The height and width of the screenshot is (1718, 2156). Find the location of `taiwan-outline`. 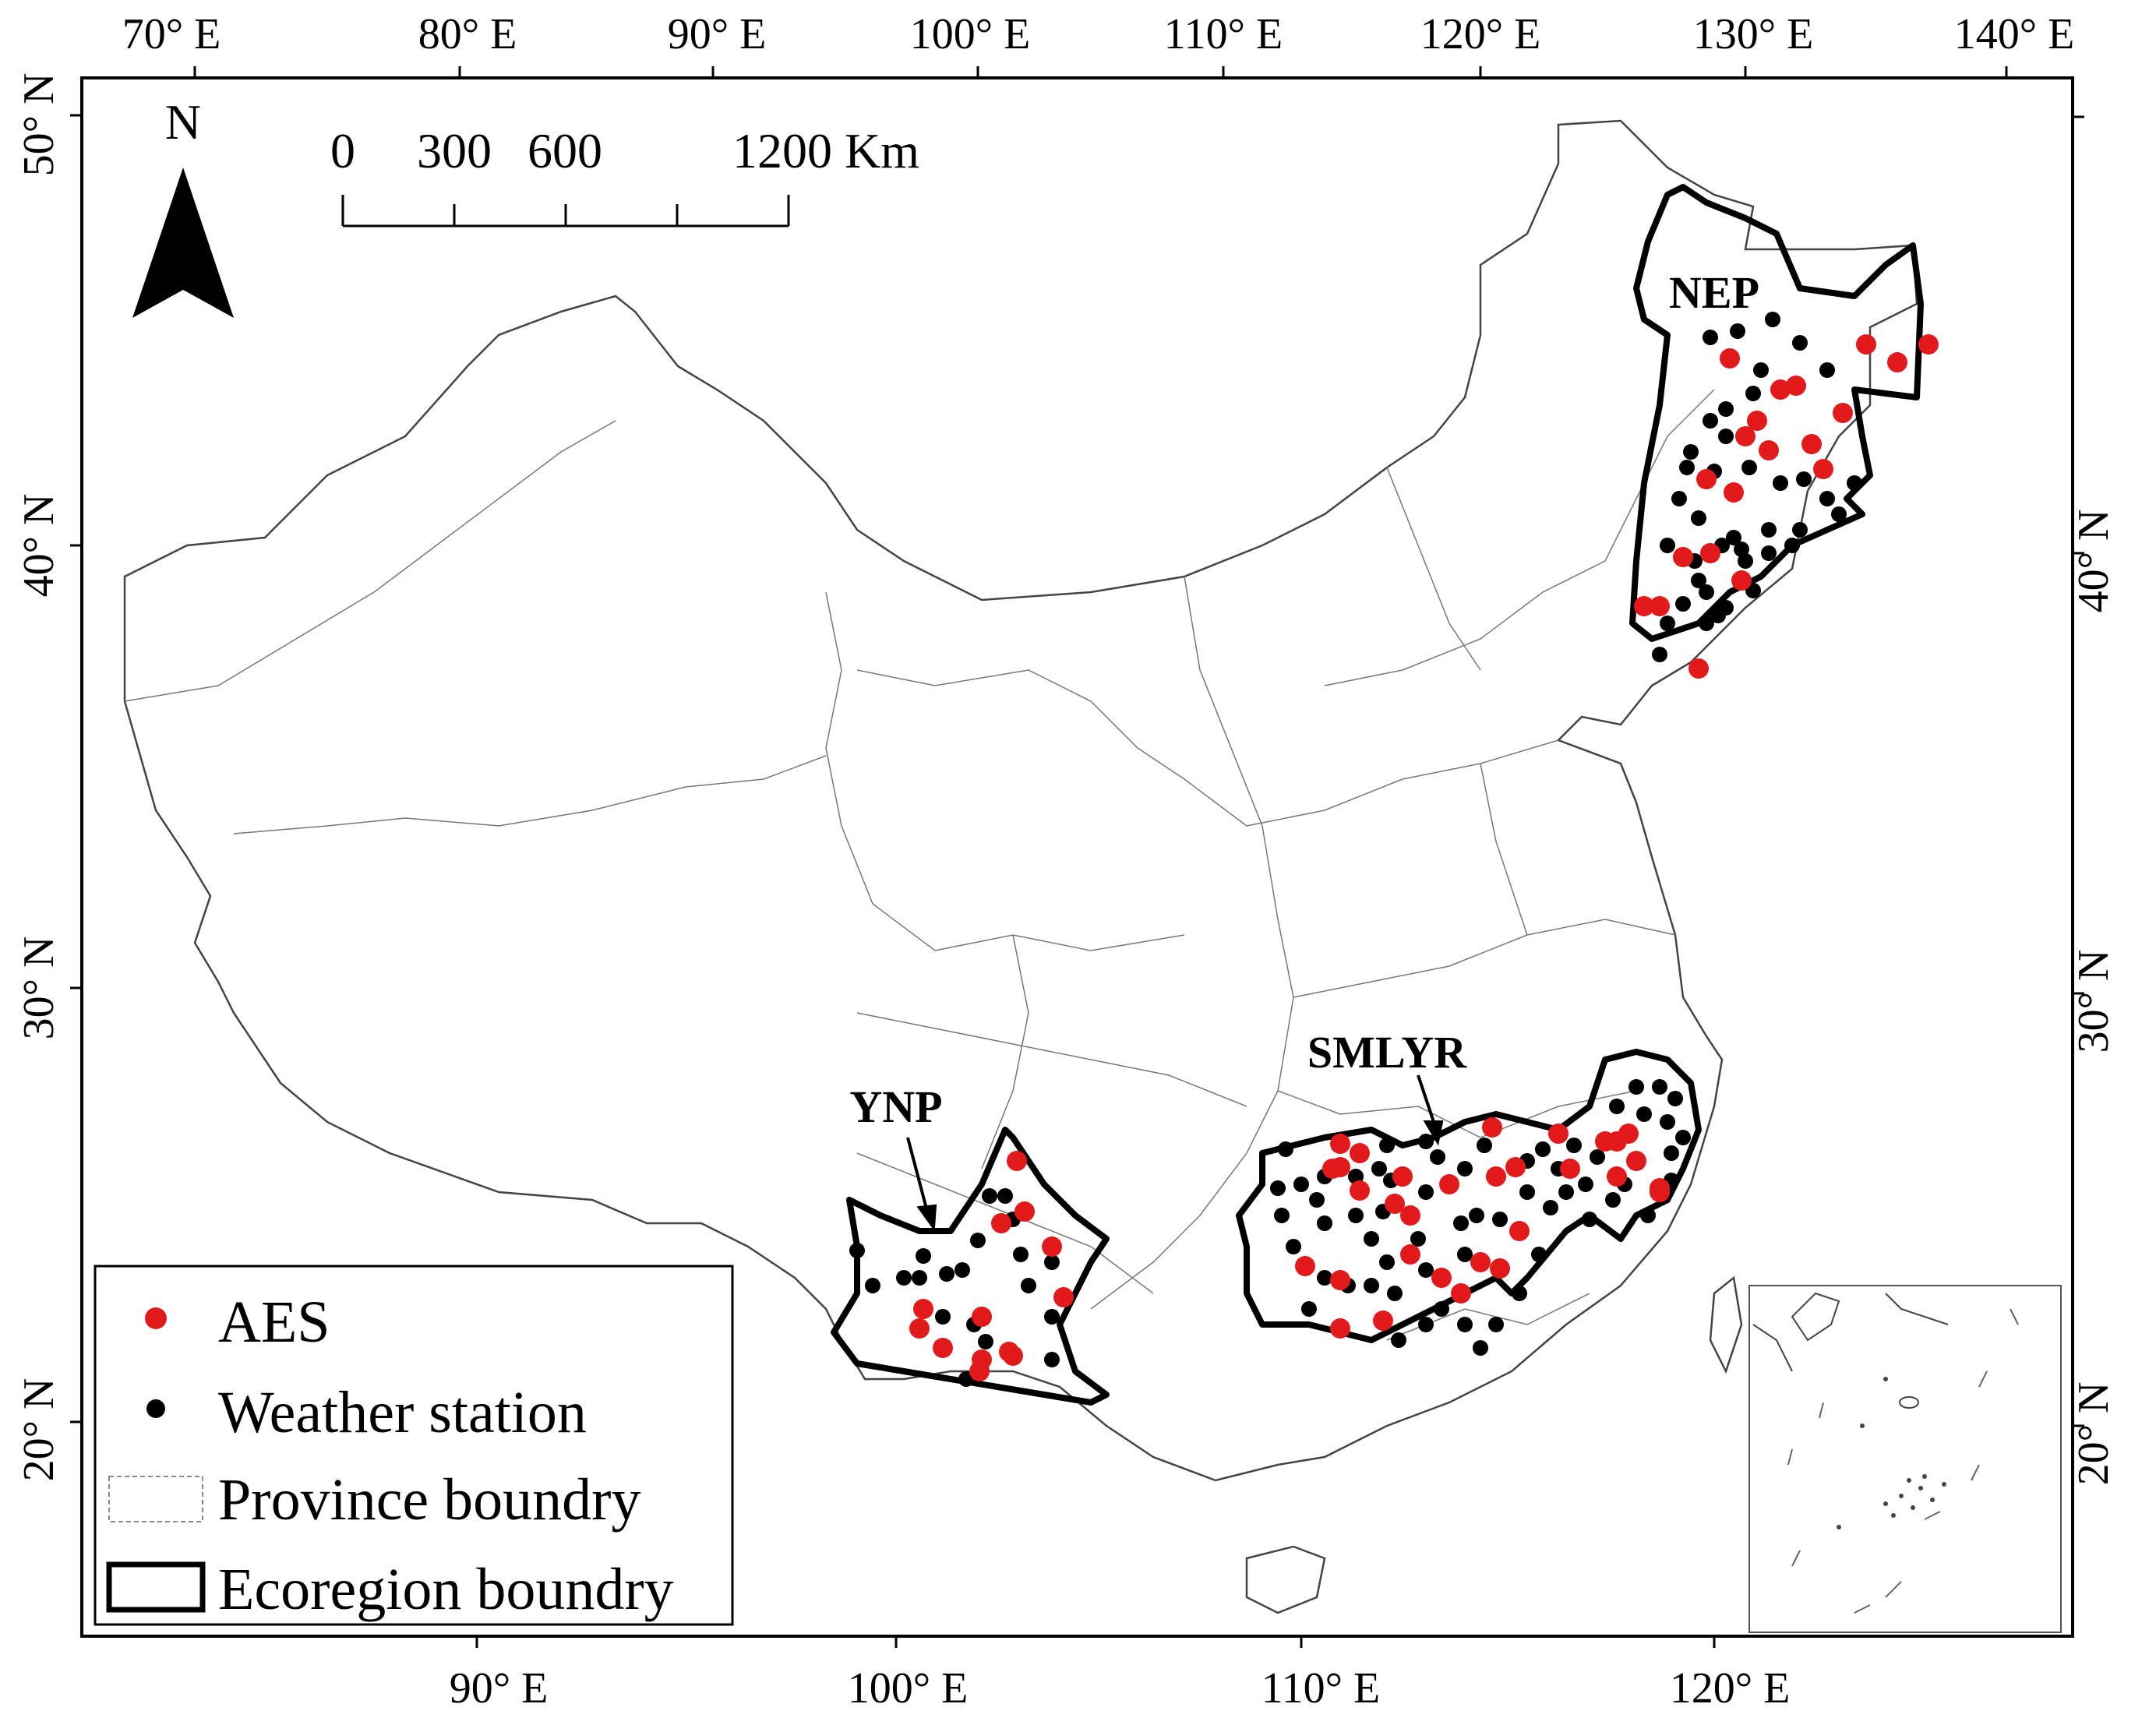

taiwan-outline is located at coordinates (1726, 1324).